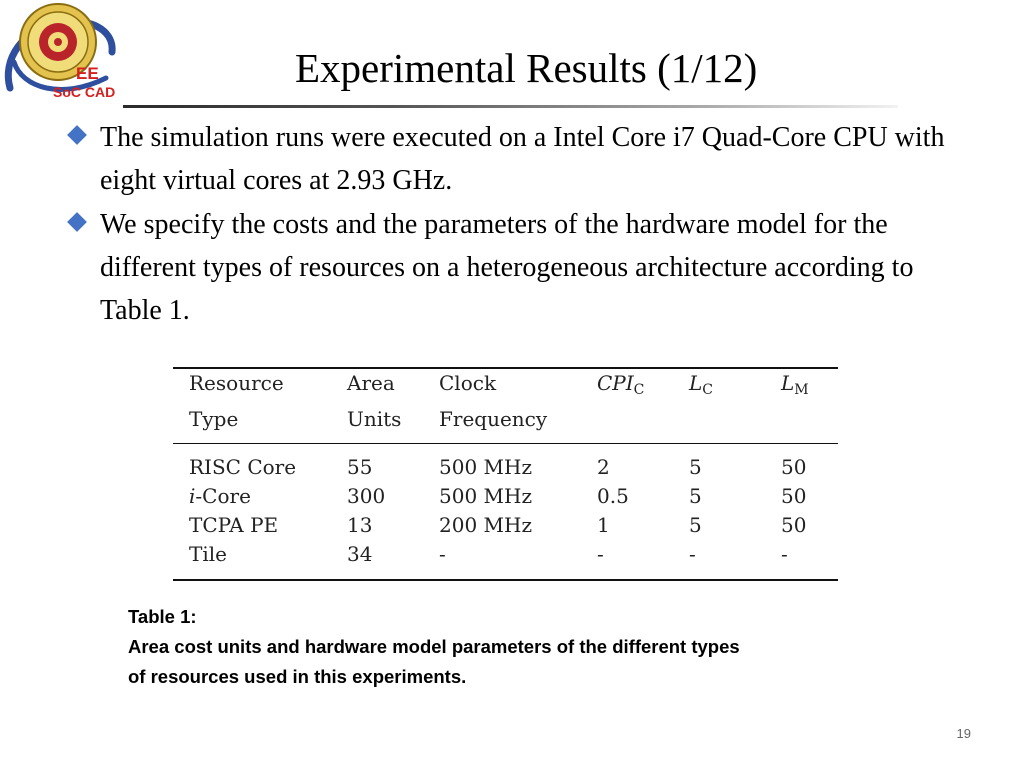 The width and height of the screenshot is (1024, 768). I want to click on cell-cpi: 0.5, so click(613, 496).